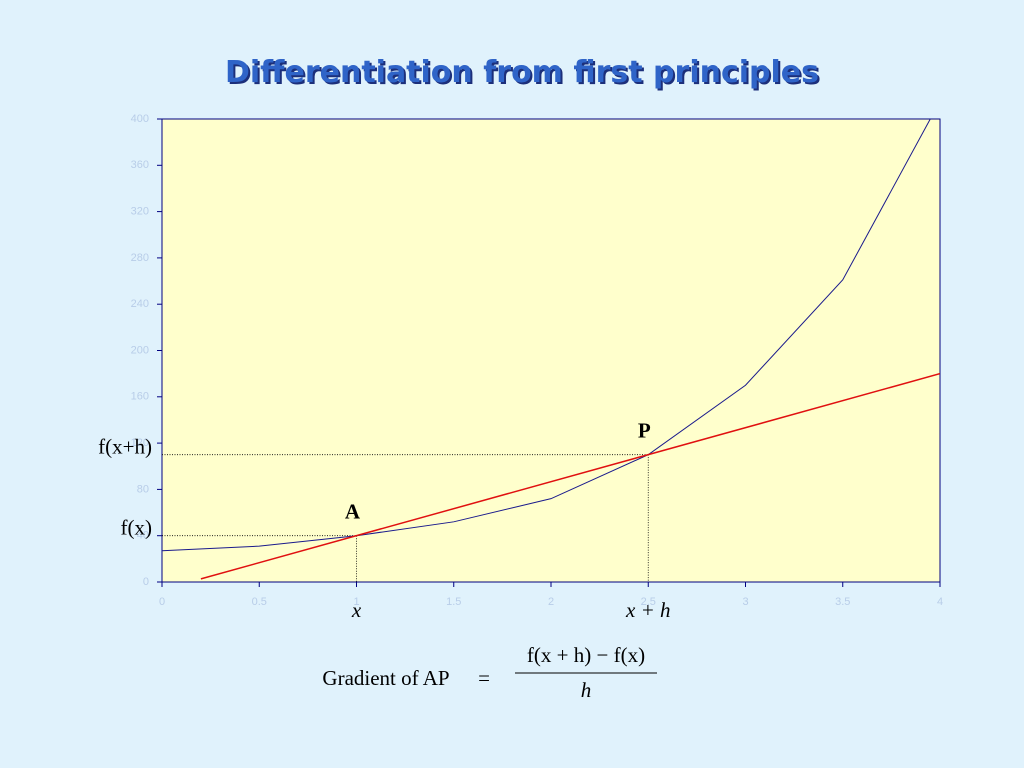 This screenshot has width=1024, height=768. What do you see at coordinates (162, 602) in the screenshot?
I see `x-tick-label: 0` at bounding box center [162, 602].